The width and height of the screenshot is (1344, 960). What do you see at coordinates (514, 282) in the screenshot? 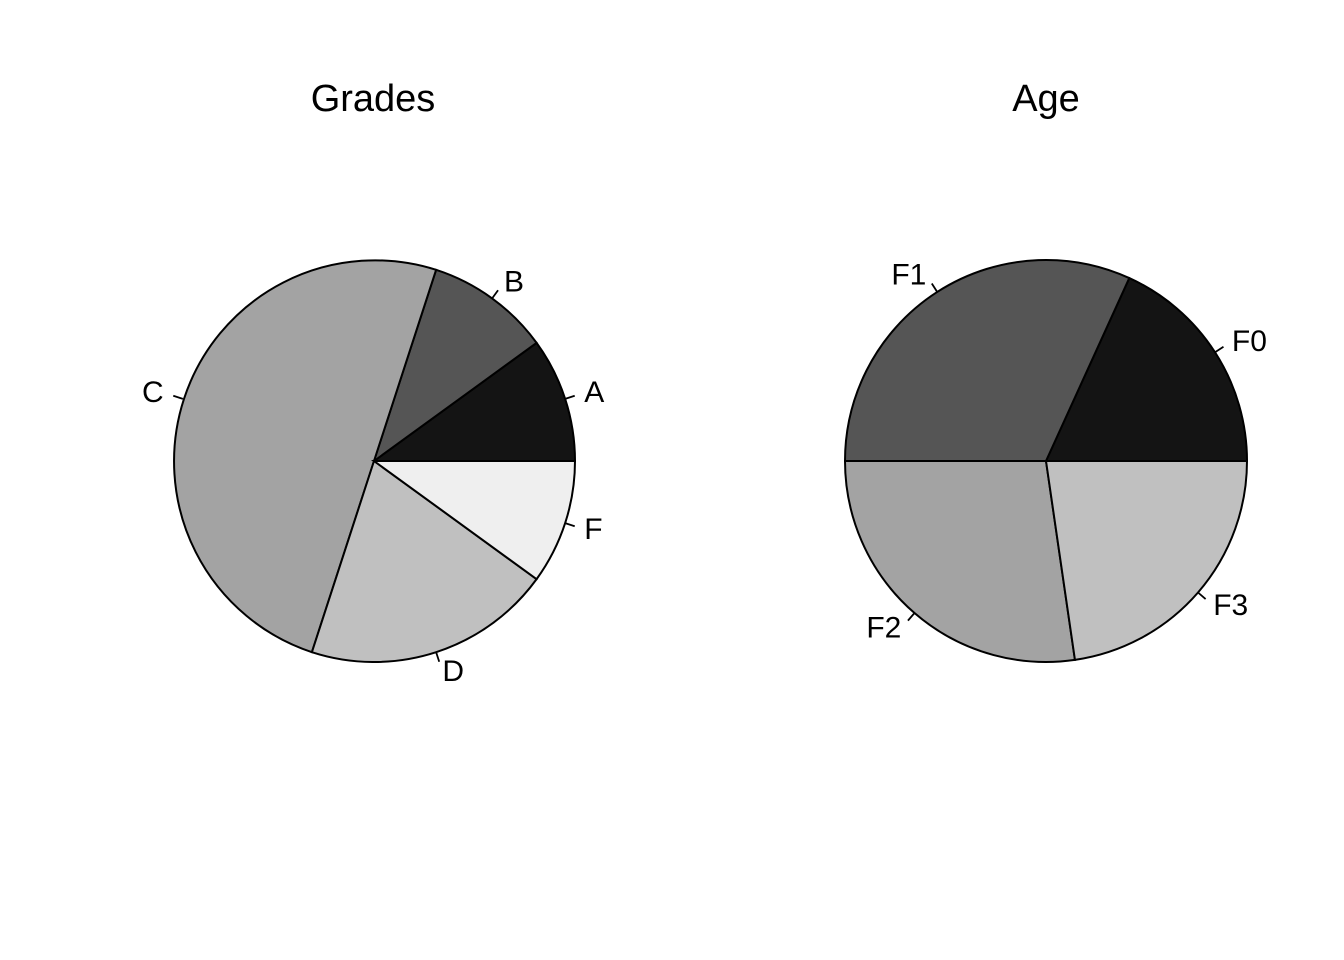
I see `grades-label-b: B` at bounding box center [514, 282].